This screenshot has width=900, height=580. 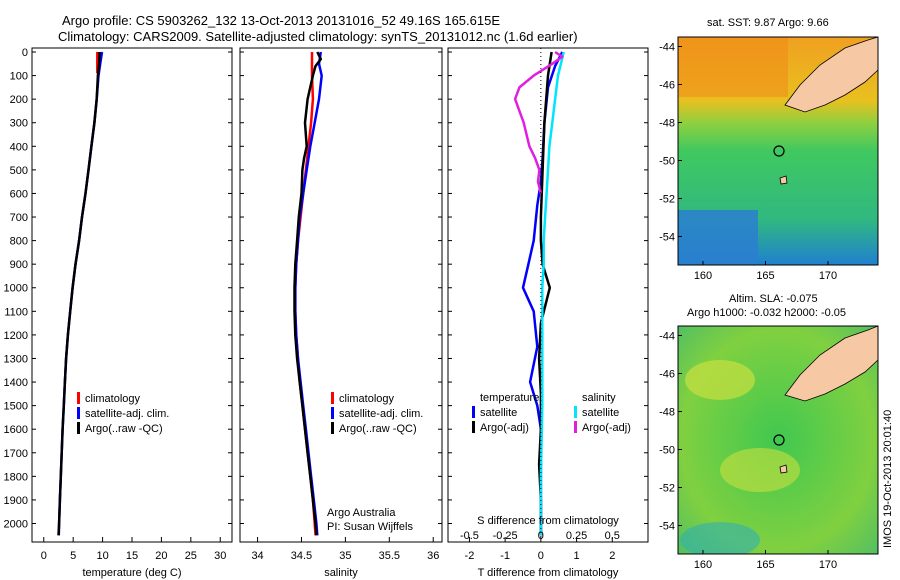 What do you see at coordinates (361, 513) in the screenshot?
I see `argo-credit-line1: Argo Australia` at bounding box center [361, 513].